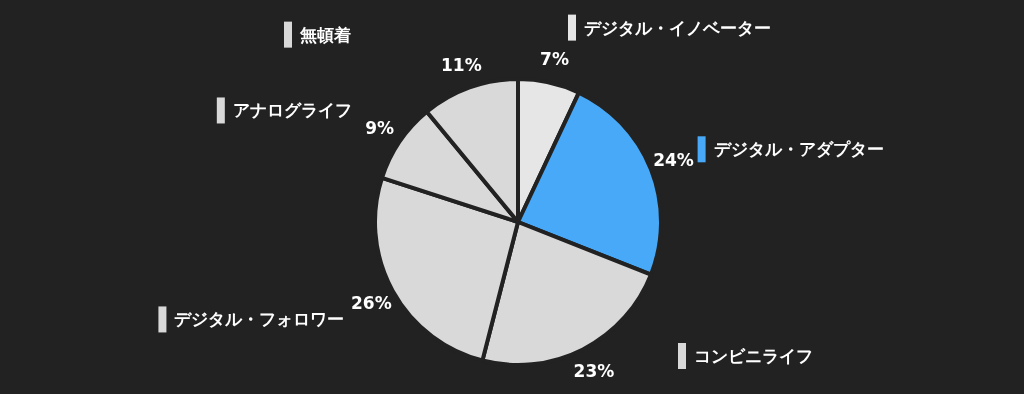 The height and width of the screenshot is (394, 1024). I want to click on legend-label: デジタル・アダプター, so click(798, 149).